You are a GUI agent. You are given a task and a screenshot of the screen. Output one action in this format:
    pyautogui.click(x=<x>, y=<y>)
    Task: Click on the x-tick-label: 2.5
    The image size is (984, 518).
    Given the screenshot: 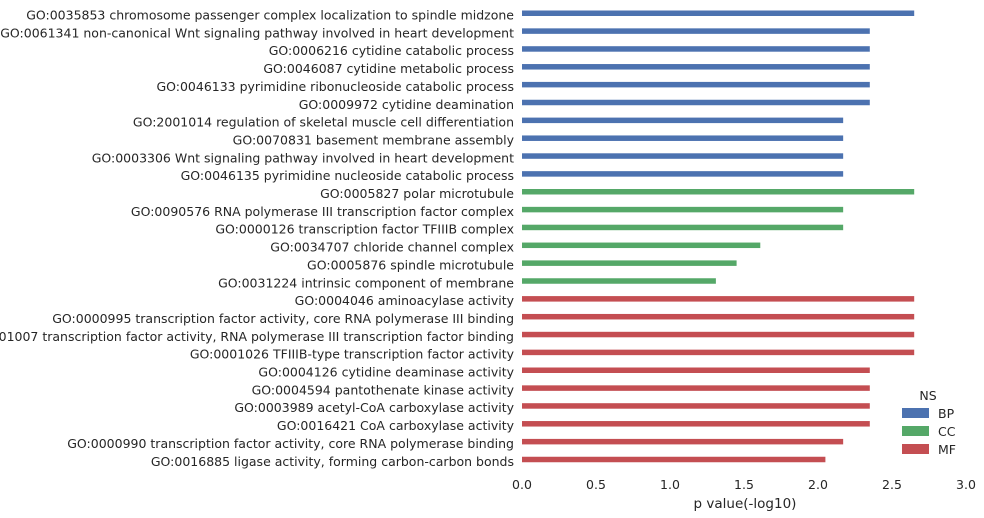 What is the action you would take?
    pyautogui.click(x=892, y=484)
    